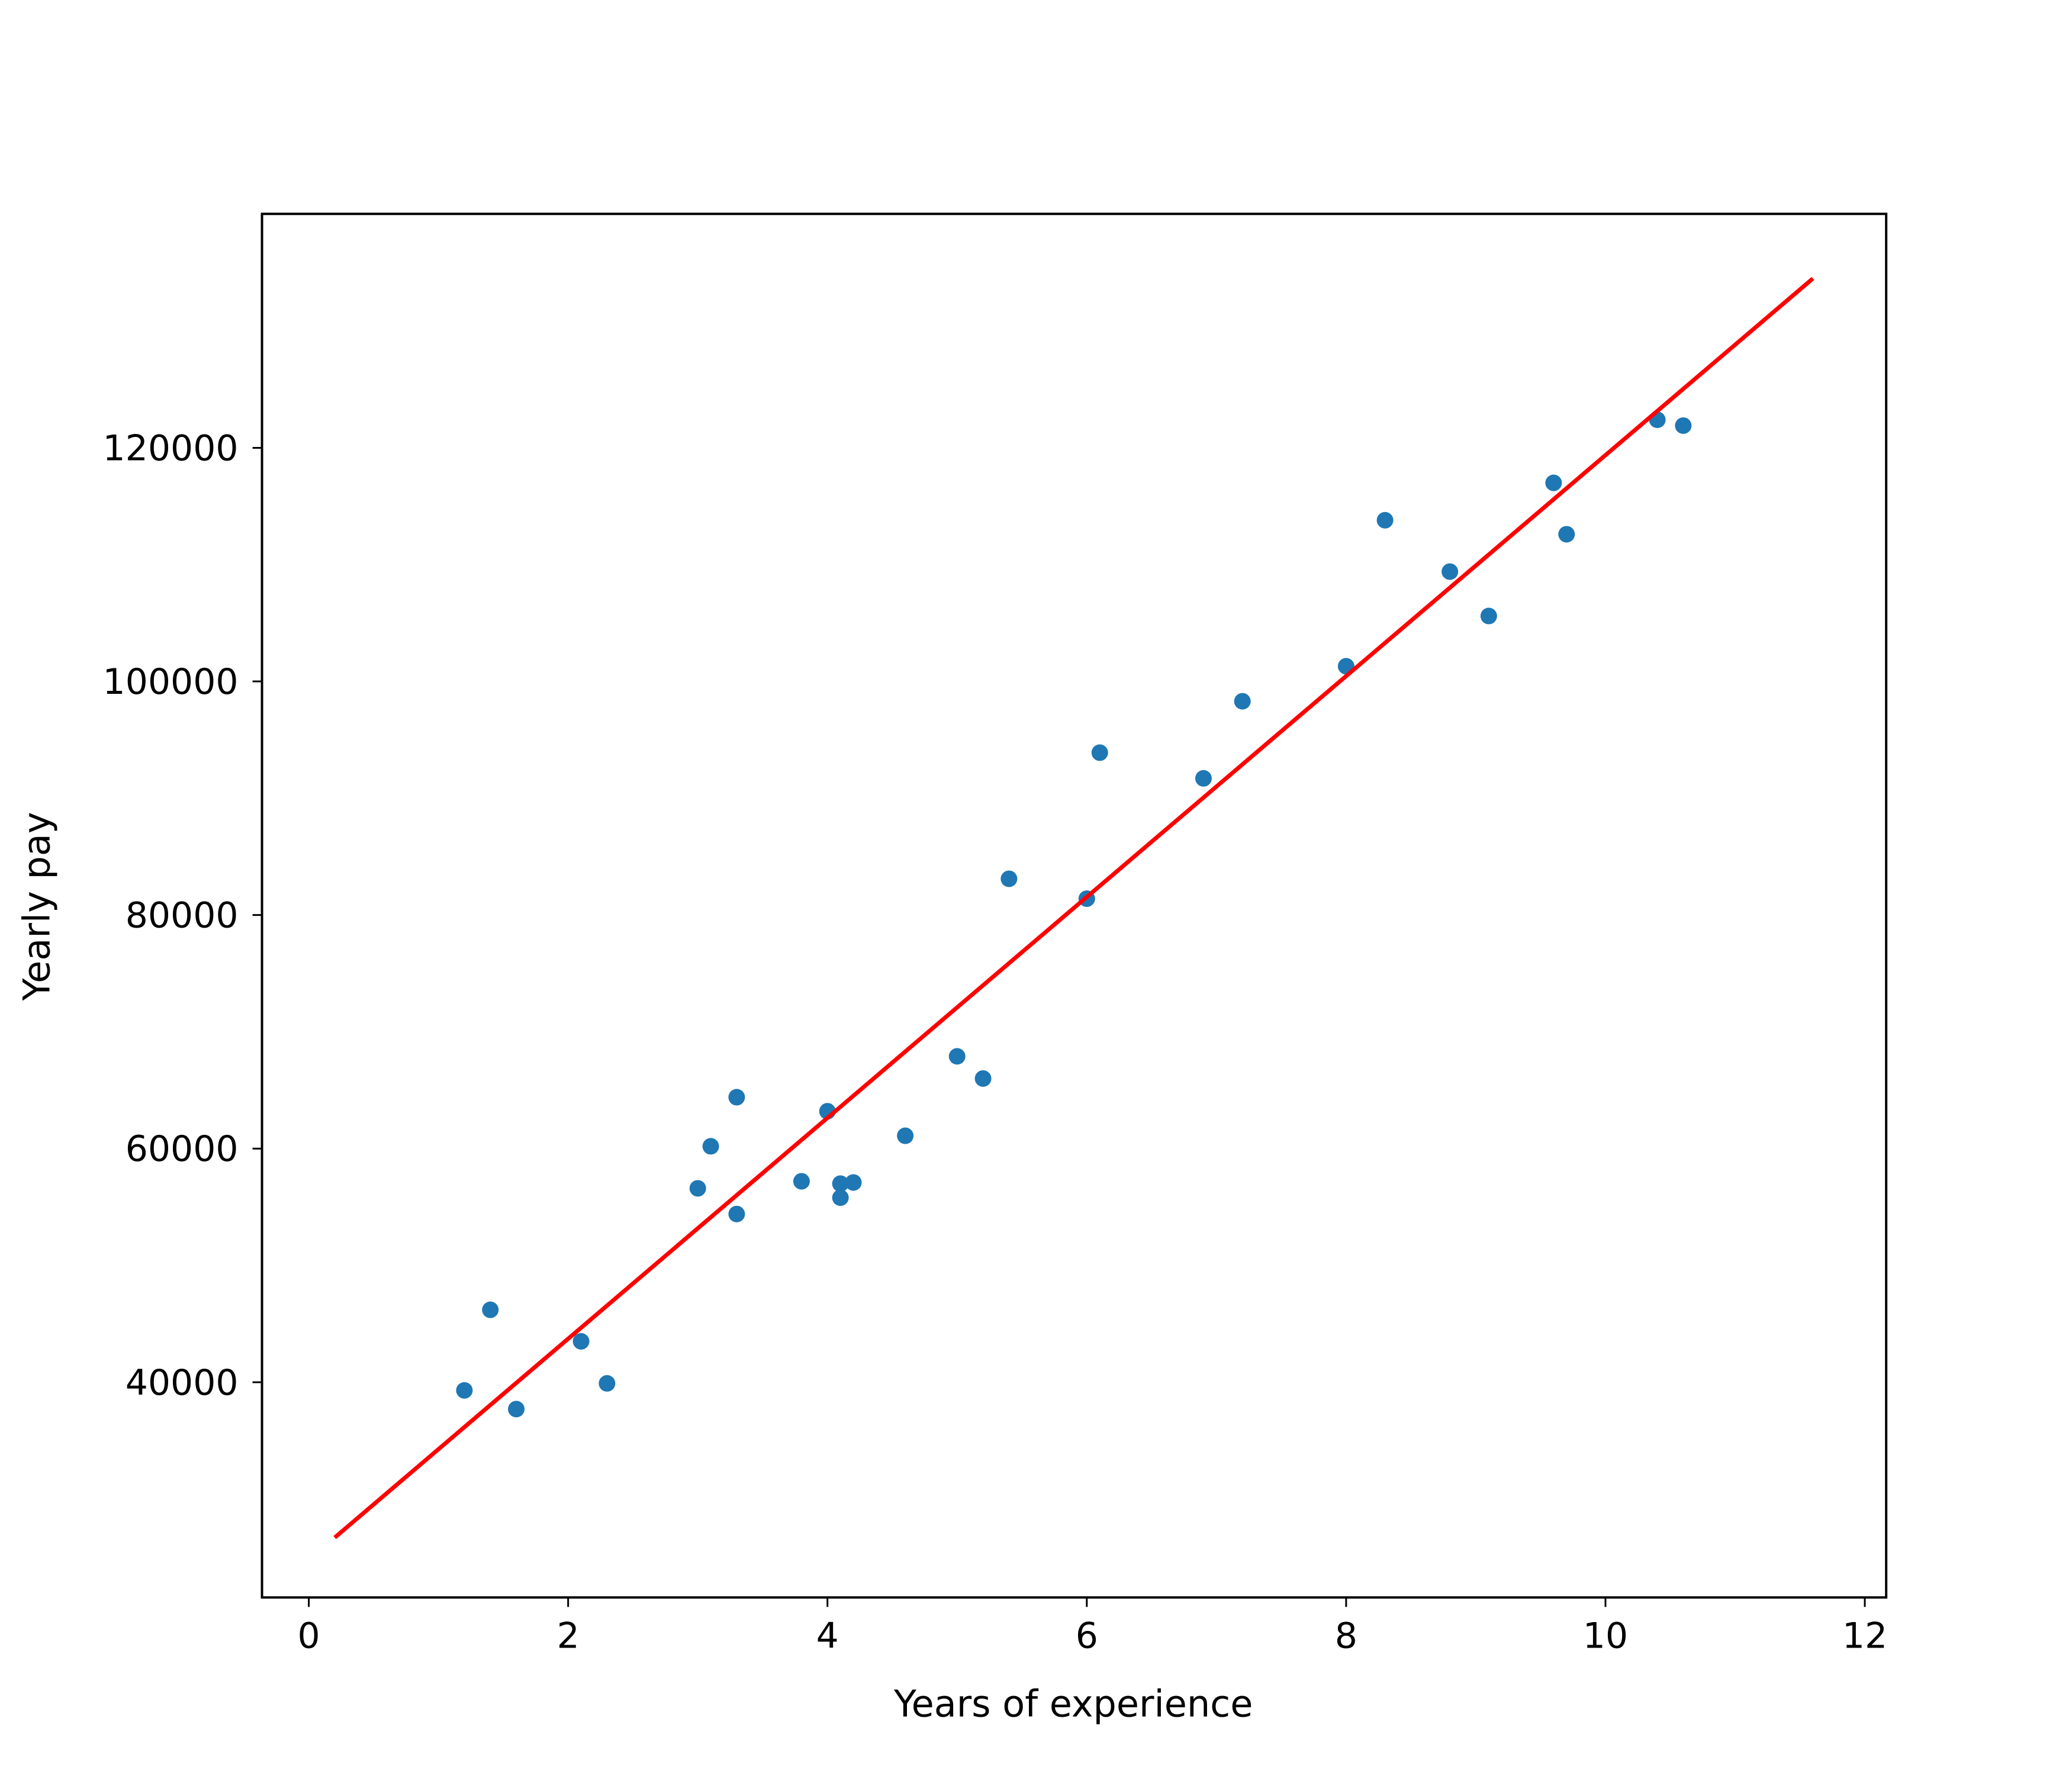  Describe the element at coordinates (182, 1383) in the screenshot. I see `y-tick-label: 40000` at that location.